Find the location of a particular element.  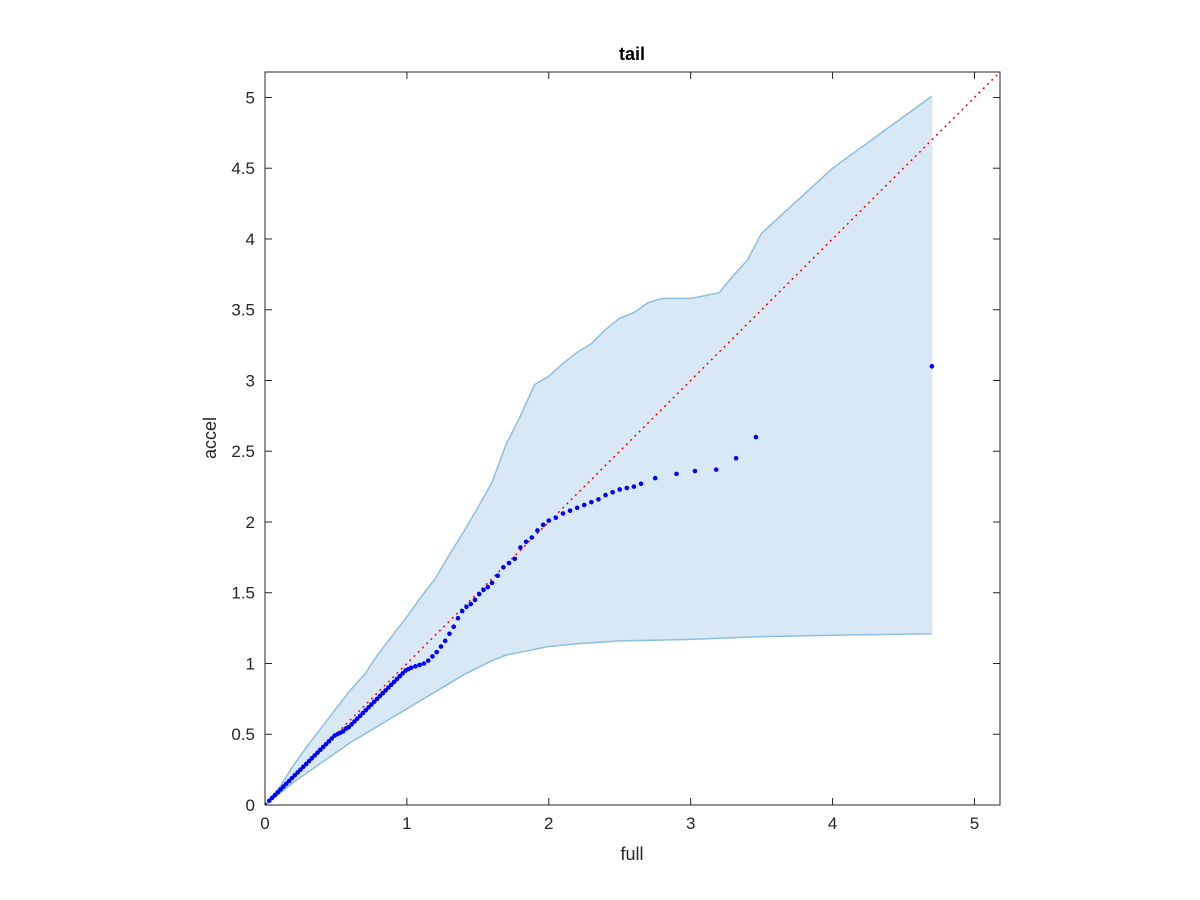

y-axis-label: accel is located at coordinates (210, 438).